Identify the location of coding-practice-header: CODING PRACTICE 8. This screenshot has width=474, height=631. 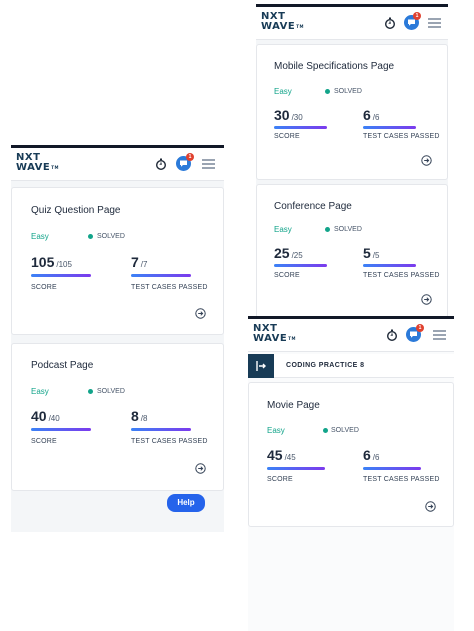
(351, 366).